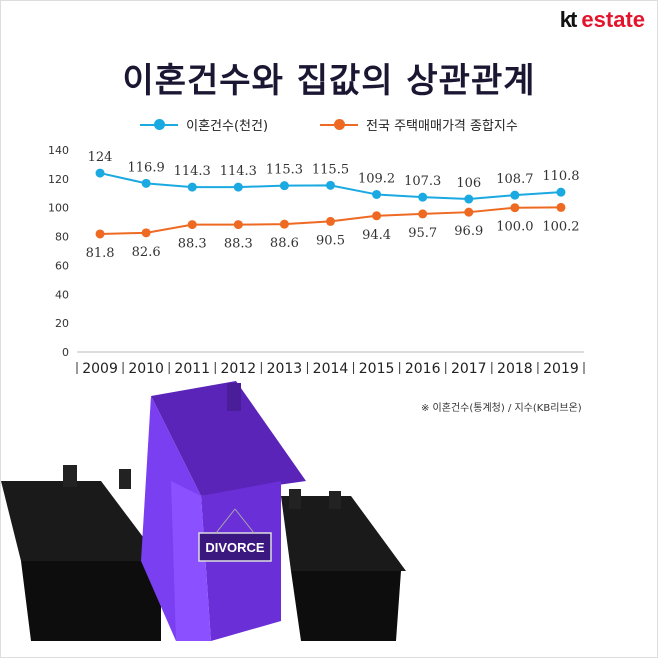  Describe the element at coordinates (514, 227) in the screenshot. I see `data-label: 100.0` at that location.